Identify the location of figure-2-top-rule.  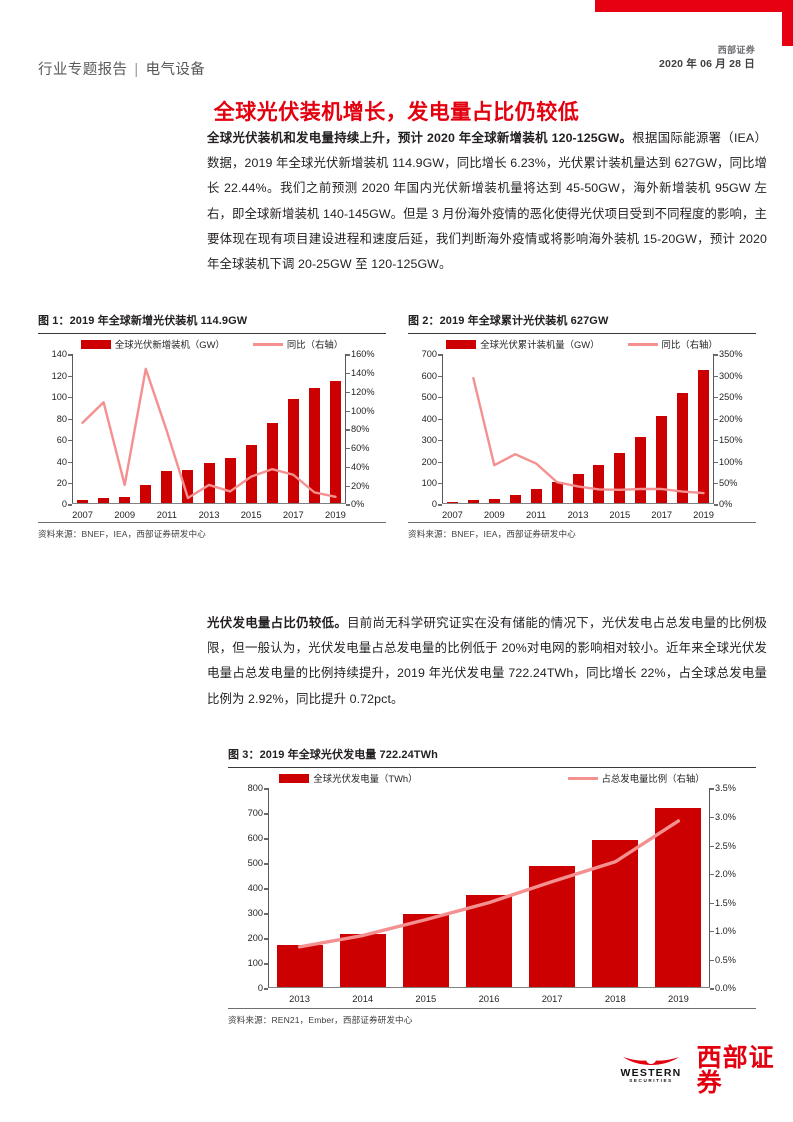
(582, 334).